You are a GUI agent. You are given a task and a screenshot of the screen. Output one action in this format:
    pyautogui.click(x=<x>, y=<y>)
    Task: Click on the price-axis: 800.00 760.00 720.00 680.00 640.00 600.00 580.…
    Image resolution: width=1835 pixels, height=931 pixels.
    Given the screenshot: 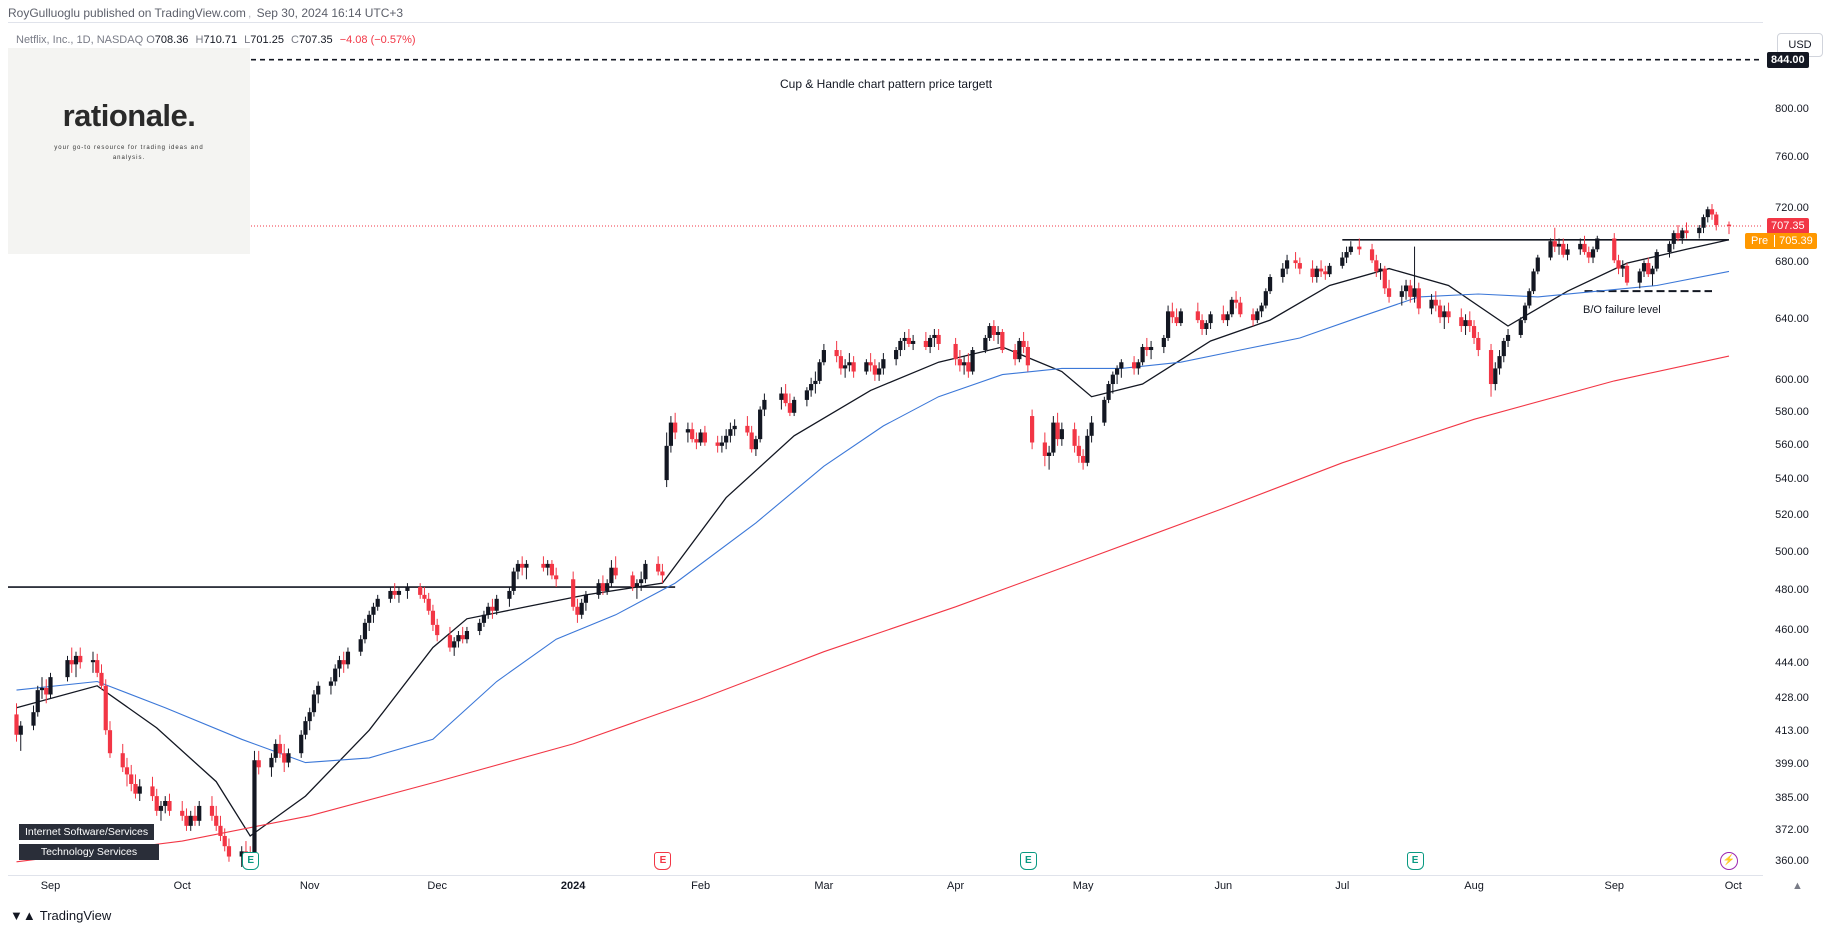 What is the action you would take?
    pyautogui.click(x=1792, y=448)
    